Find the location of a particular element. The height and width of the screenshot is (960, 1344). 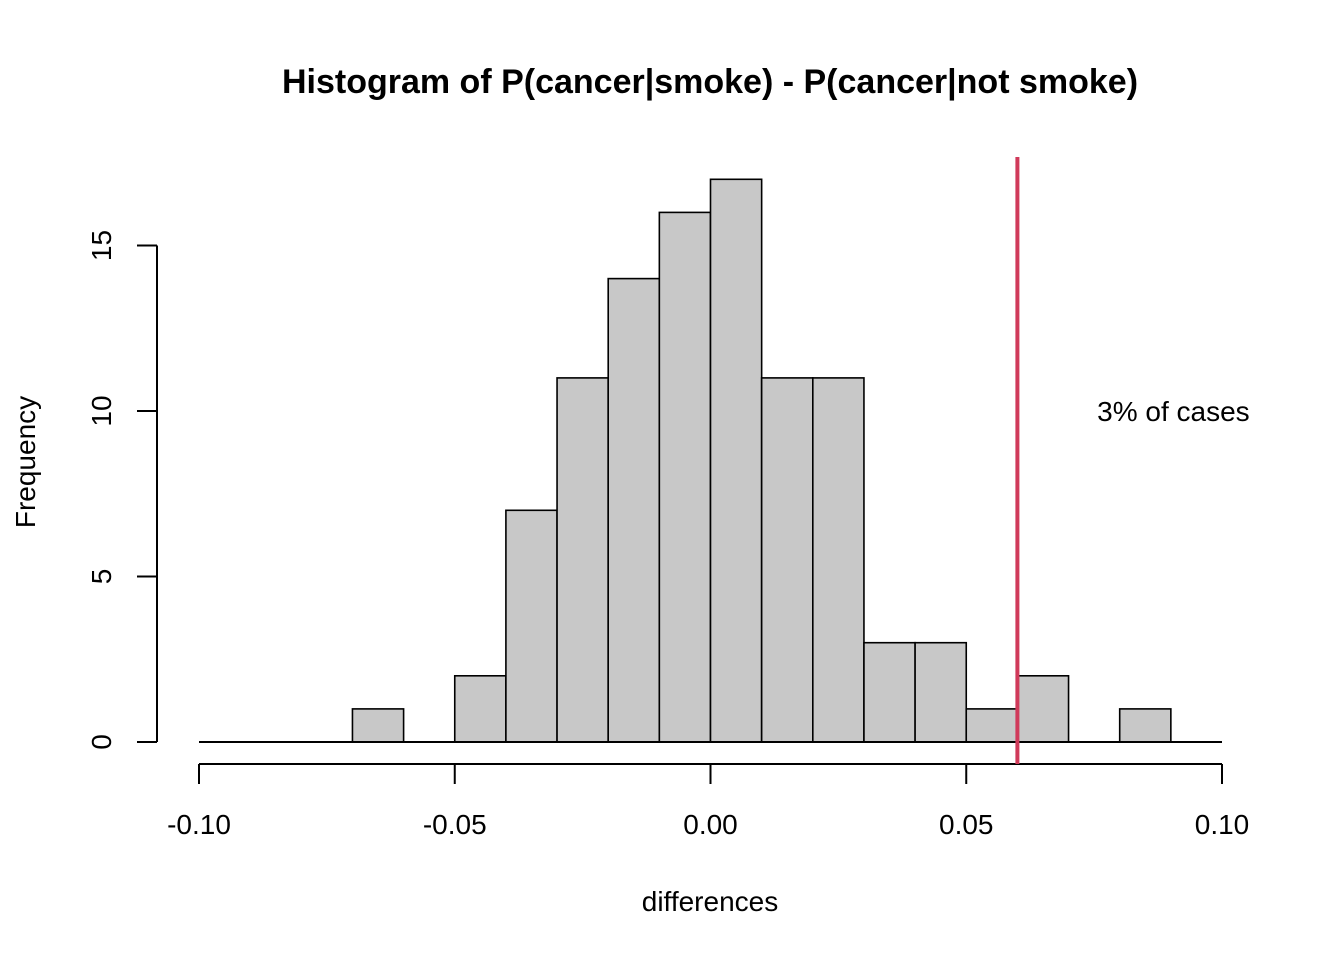

y-tick-label: 0 is located at coordinates (101, 742).